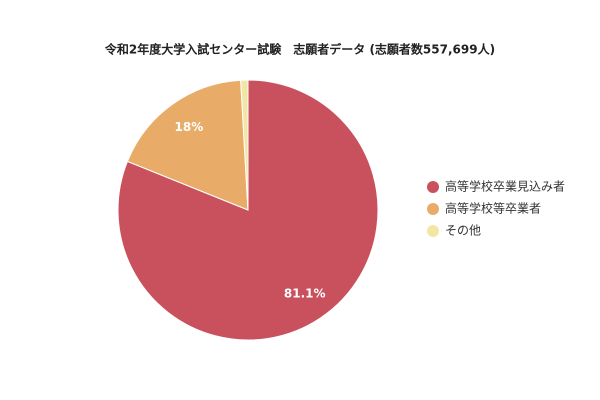  What do you see at coordinates (463, 231) in the screenshot?
I see `legend-text: その他` at bounding box center [463, 231].